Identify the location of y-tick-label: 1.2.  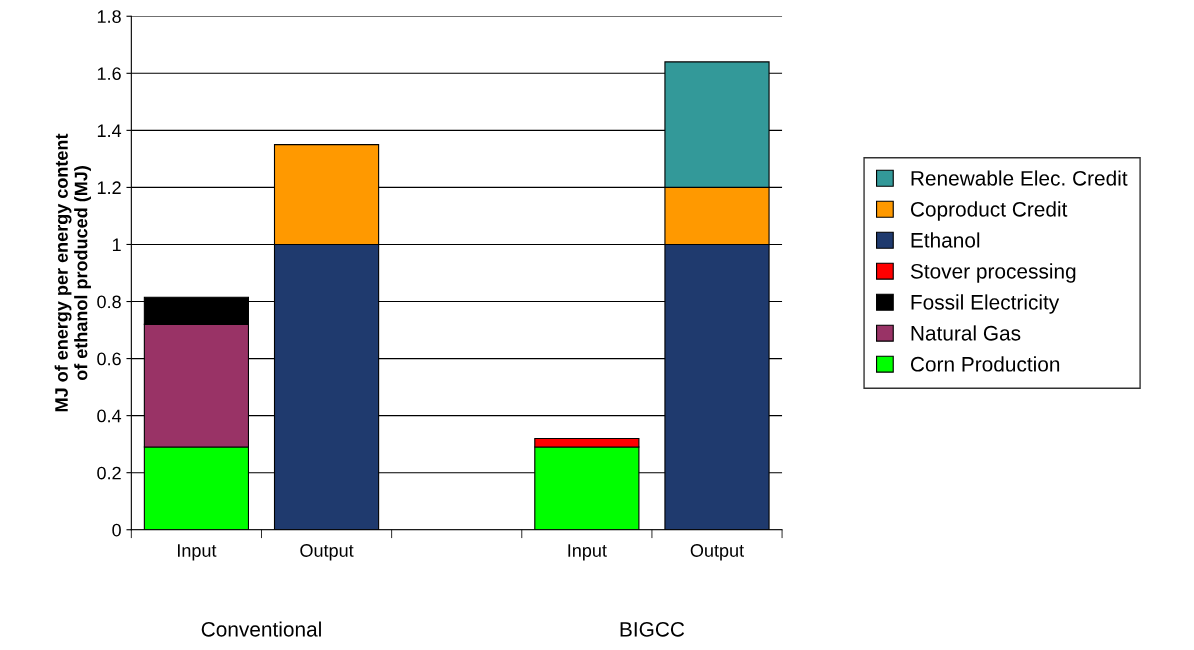
(109, 187).